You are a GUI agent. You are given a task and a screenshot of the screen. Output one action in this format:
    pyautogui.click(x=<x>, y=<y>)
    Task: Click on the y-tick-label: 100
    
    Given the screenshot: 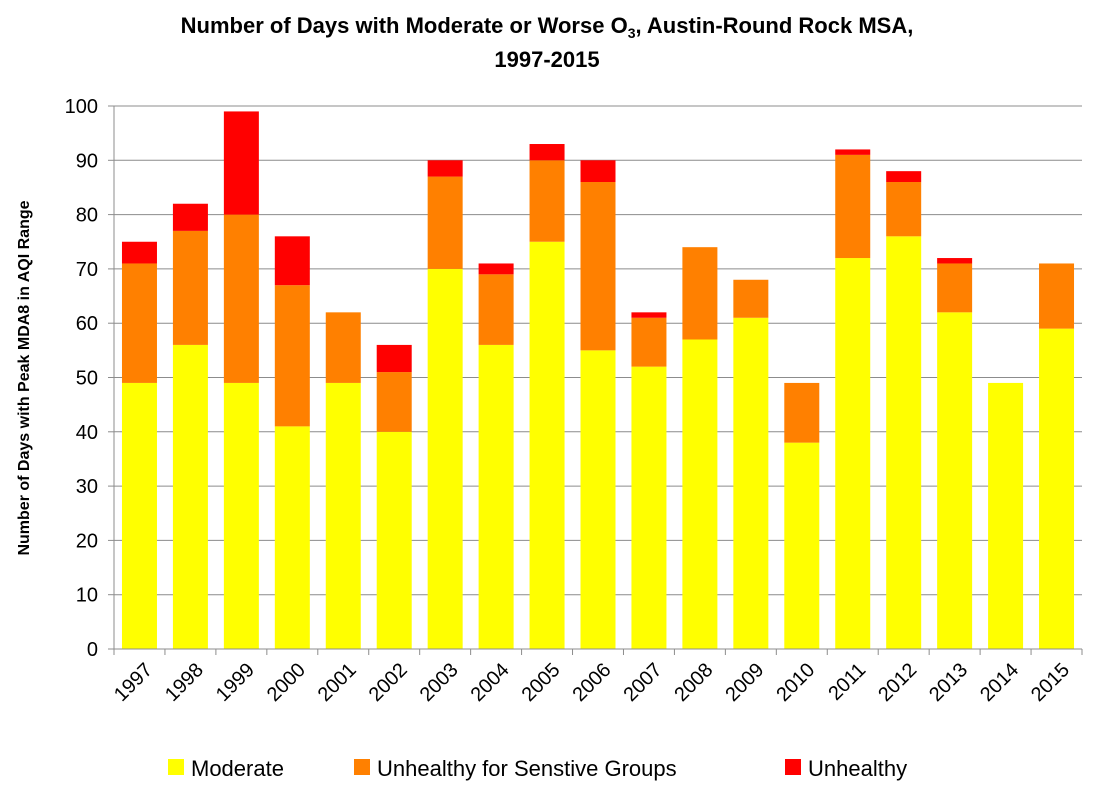 What is the action you would take?
    pyautogui.click(x=81, y=107)
    